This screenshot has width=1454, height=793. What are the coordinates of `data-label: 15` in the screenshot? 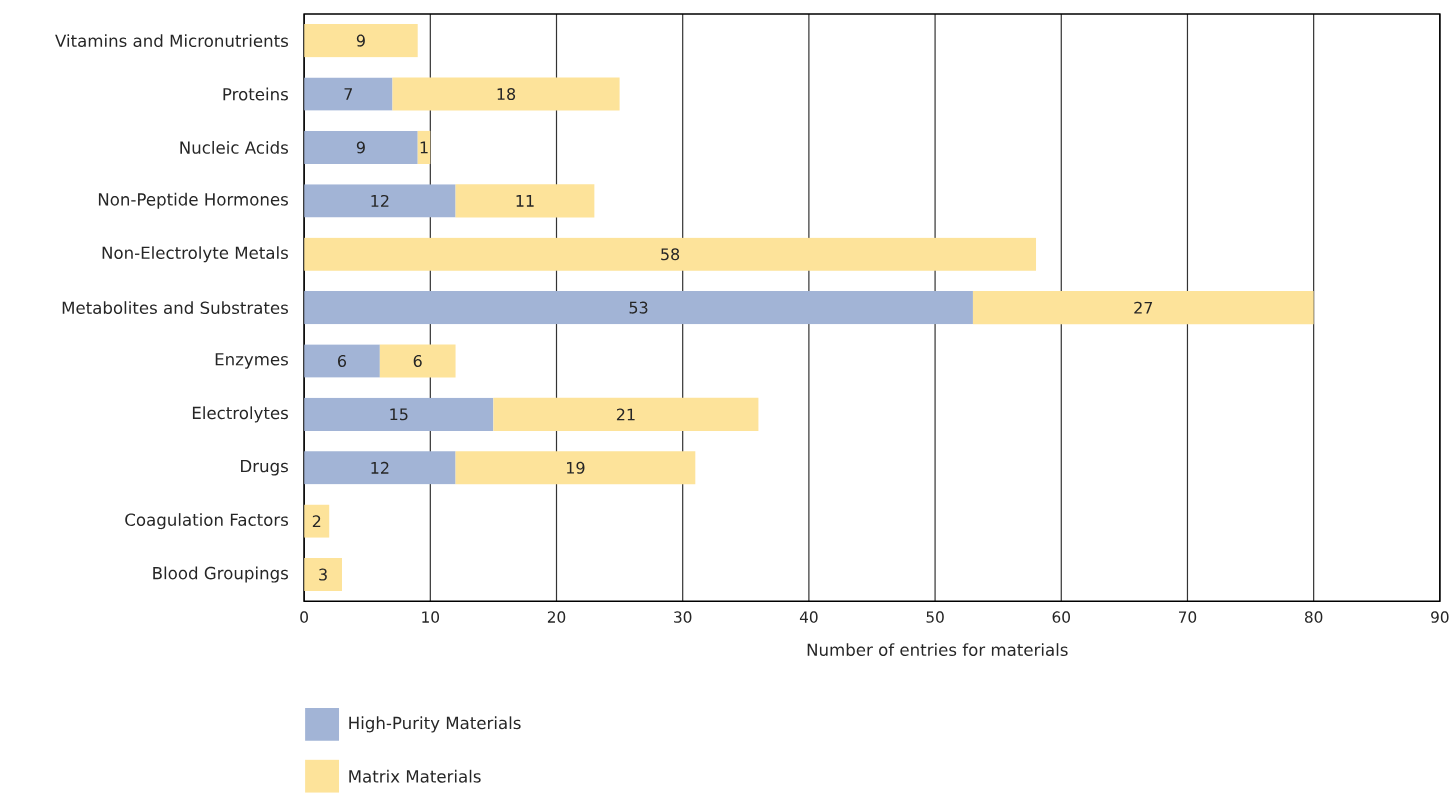 It's located at (399, 414).